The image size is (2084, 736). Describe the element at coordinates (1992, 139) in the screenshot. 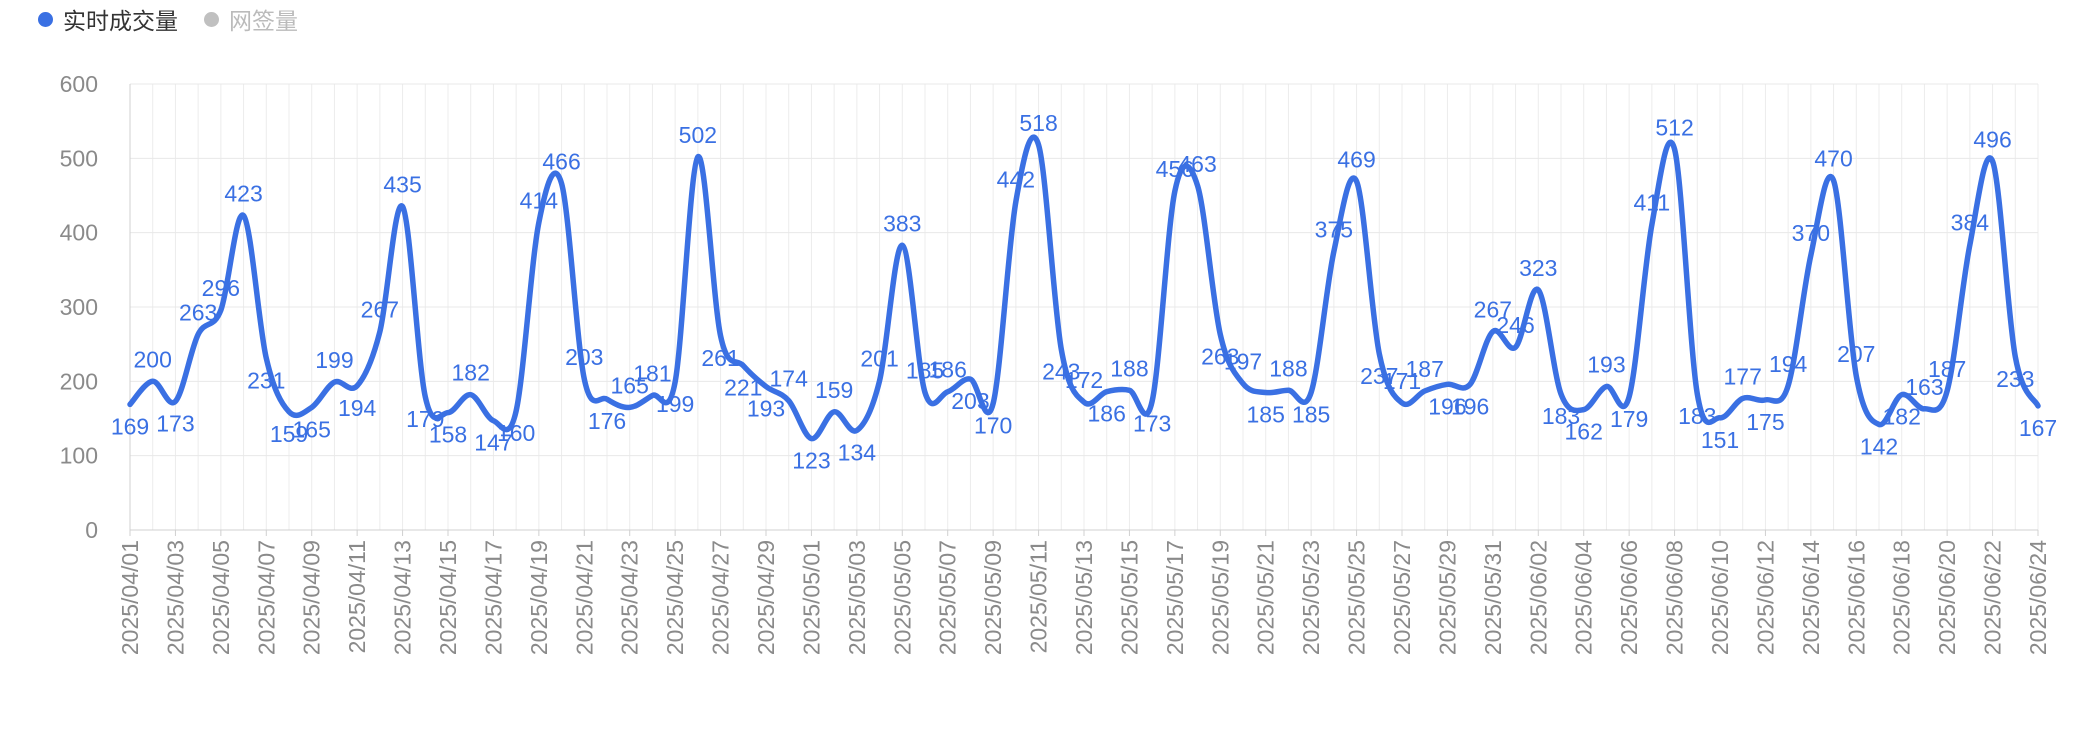

I see `data-label: 496` at that location.